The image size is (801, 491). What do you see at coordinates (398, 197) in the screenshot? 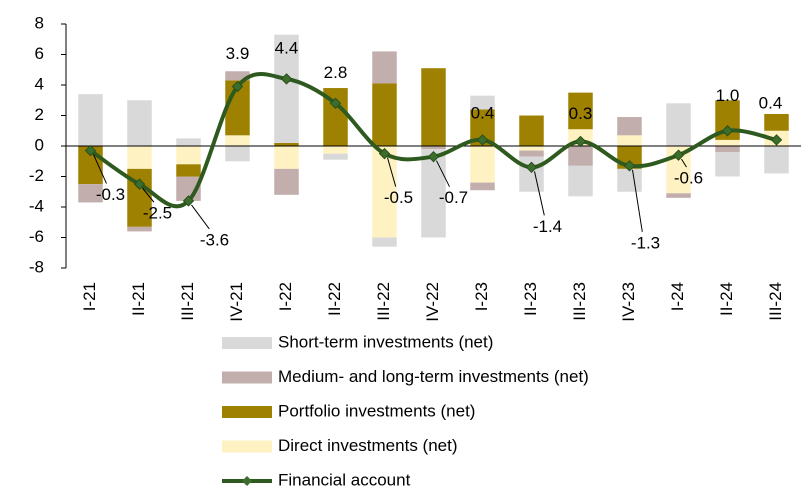
I see `data-label: -0.5` at bounding box center [398, 197].